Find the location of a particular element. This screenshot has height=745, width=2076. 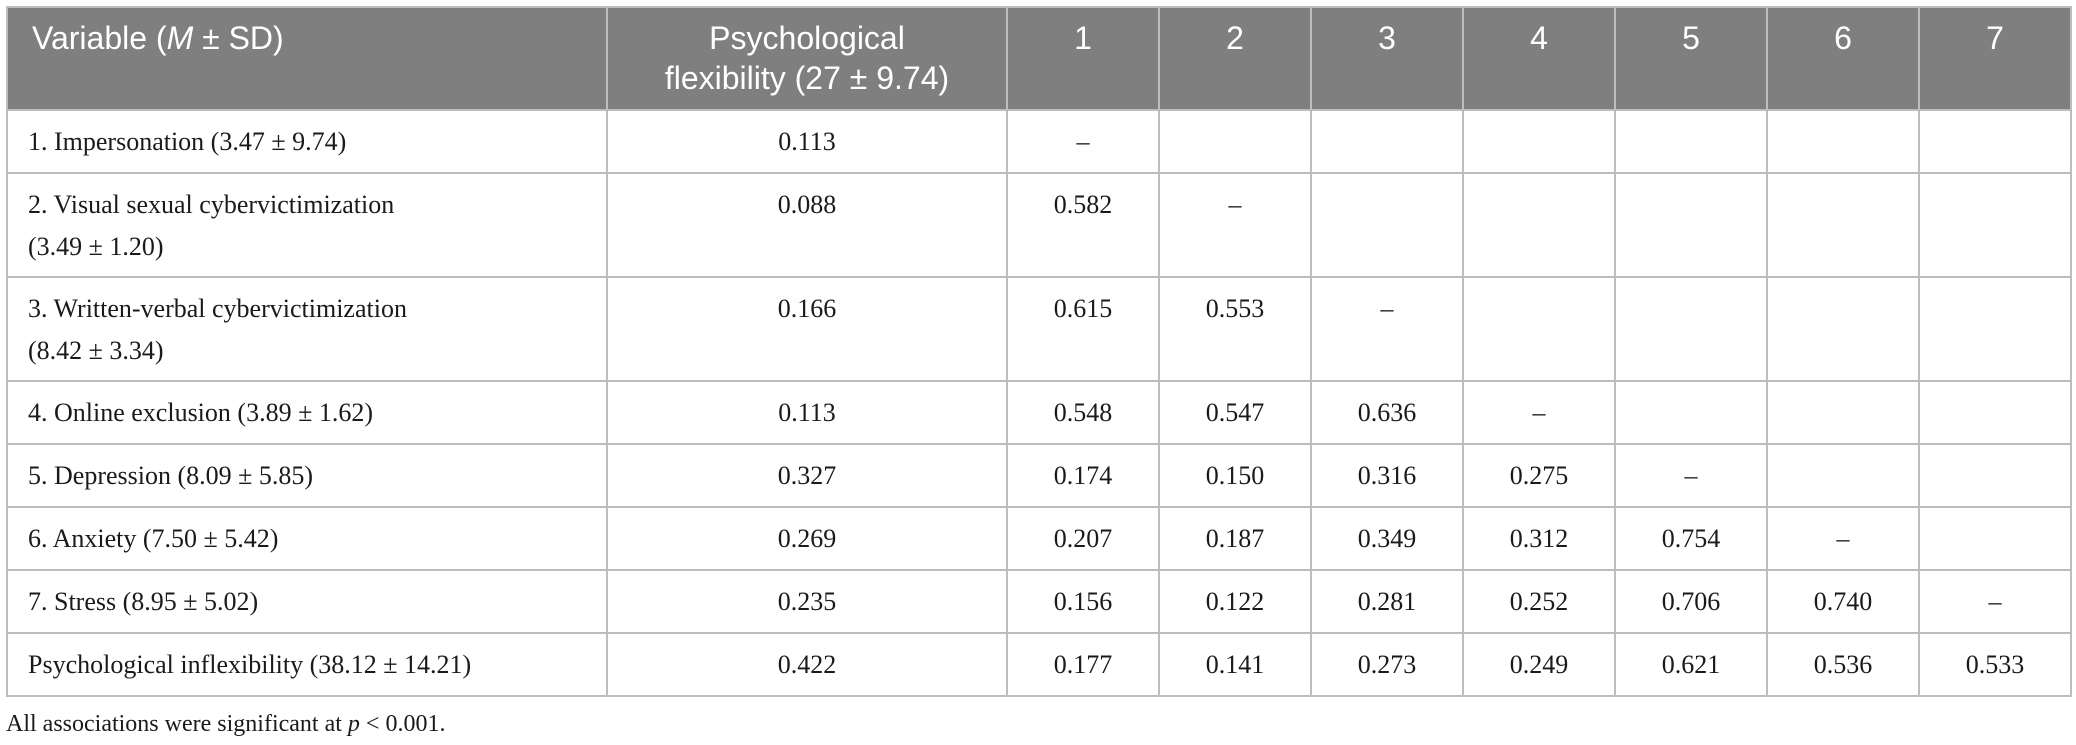

header-variable-suffix: ± SD) is located at coordinates (238, 38).